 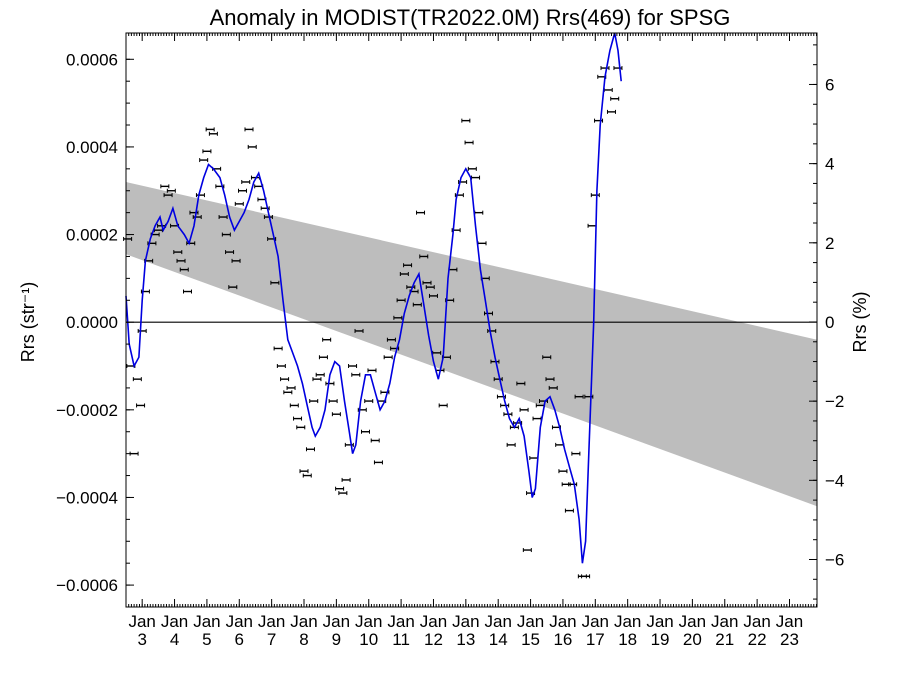 What do you see at coordinates (834, 480) in the screenshot?
I see `right-tick-label: −4` at bounding box center [834, 480].